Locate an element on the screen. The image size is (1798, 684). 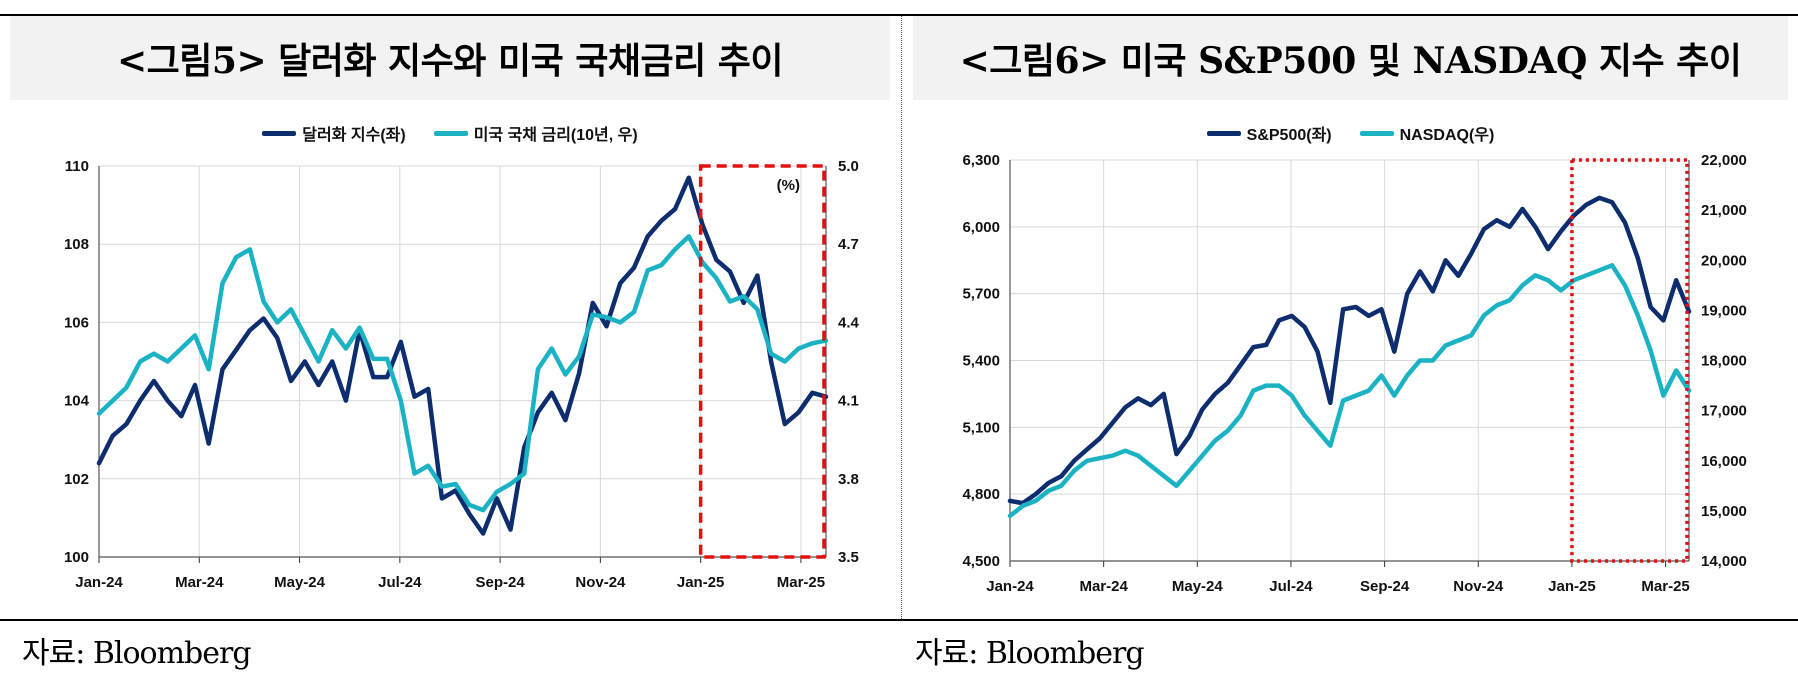
chart-title: <그림5> 달러화 지수와 미국 국채금리 추이 is located at coordinates (450, 61).